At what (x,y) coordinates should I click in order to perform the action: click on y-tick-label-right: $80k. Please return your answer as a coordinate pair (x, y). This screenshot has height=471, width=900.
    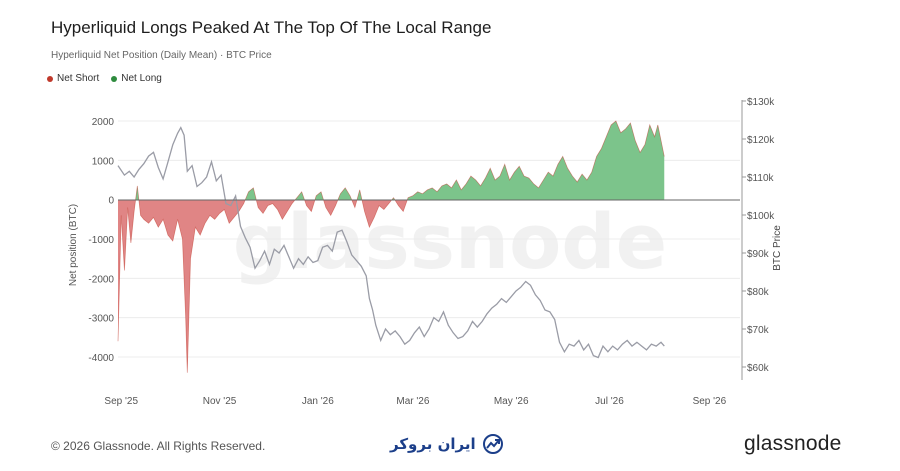
    Looking at the image, I should click on (758, 292).